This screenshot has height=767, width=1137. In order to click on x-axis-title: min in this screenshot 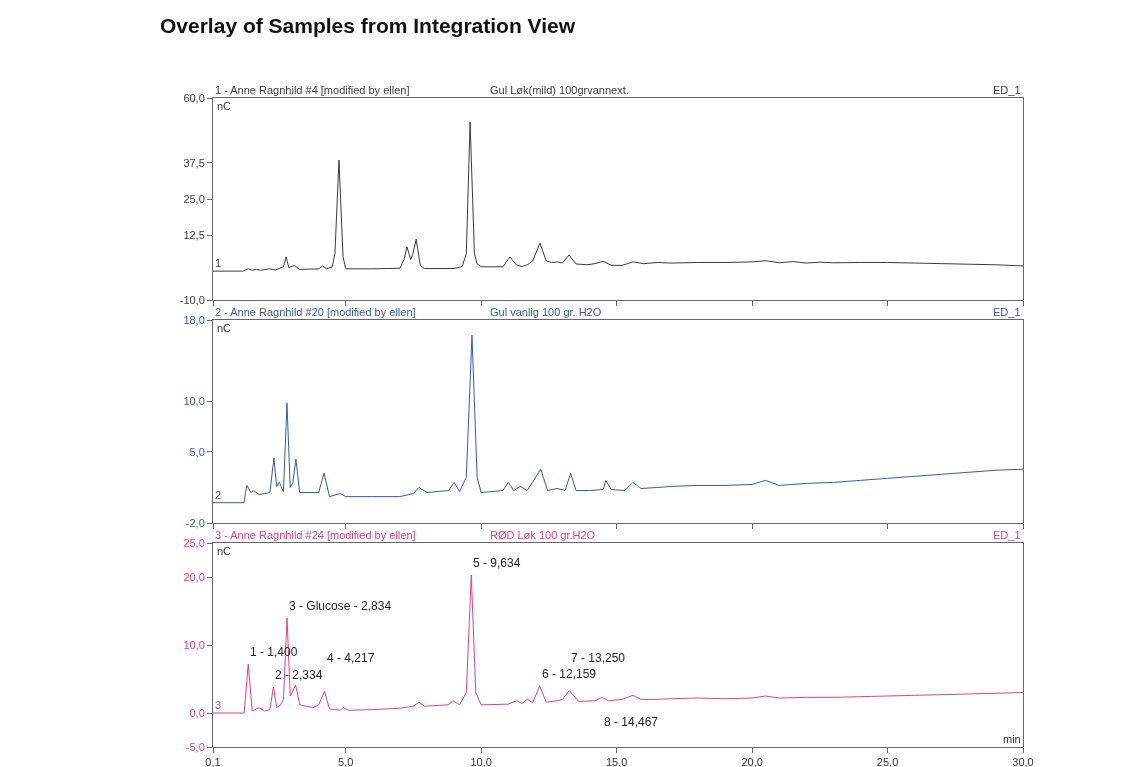, I will do `click(1012, 739)`.